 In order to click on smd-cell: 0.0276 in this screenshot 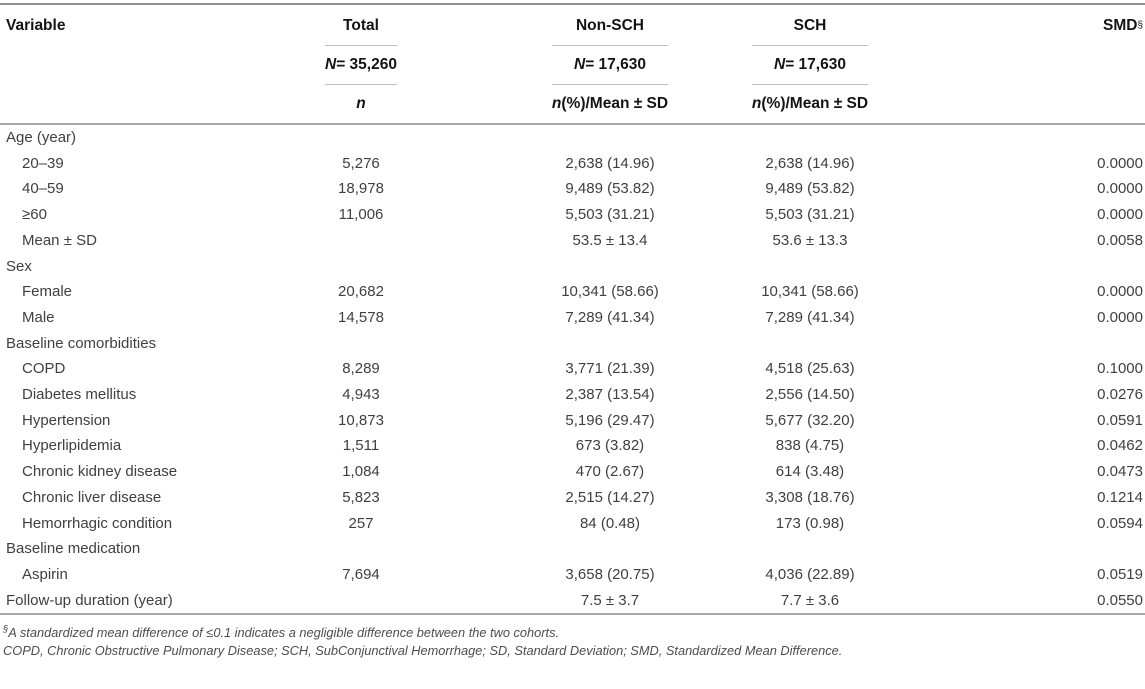, I will do `click(1120, 395)`.